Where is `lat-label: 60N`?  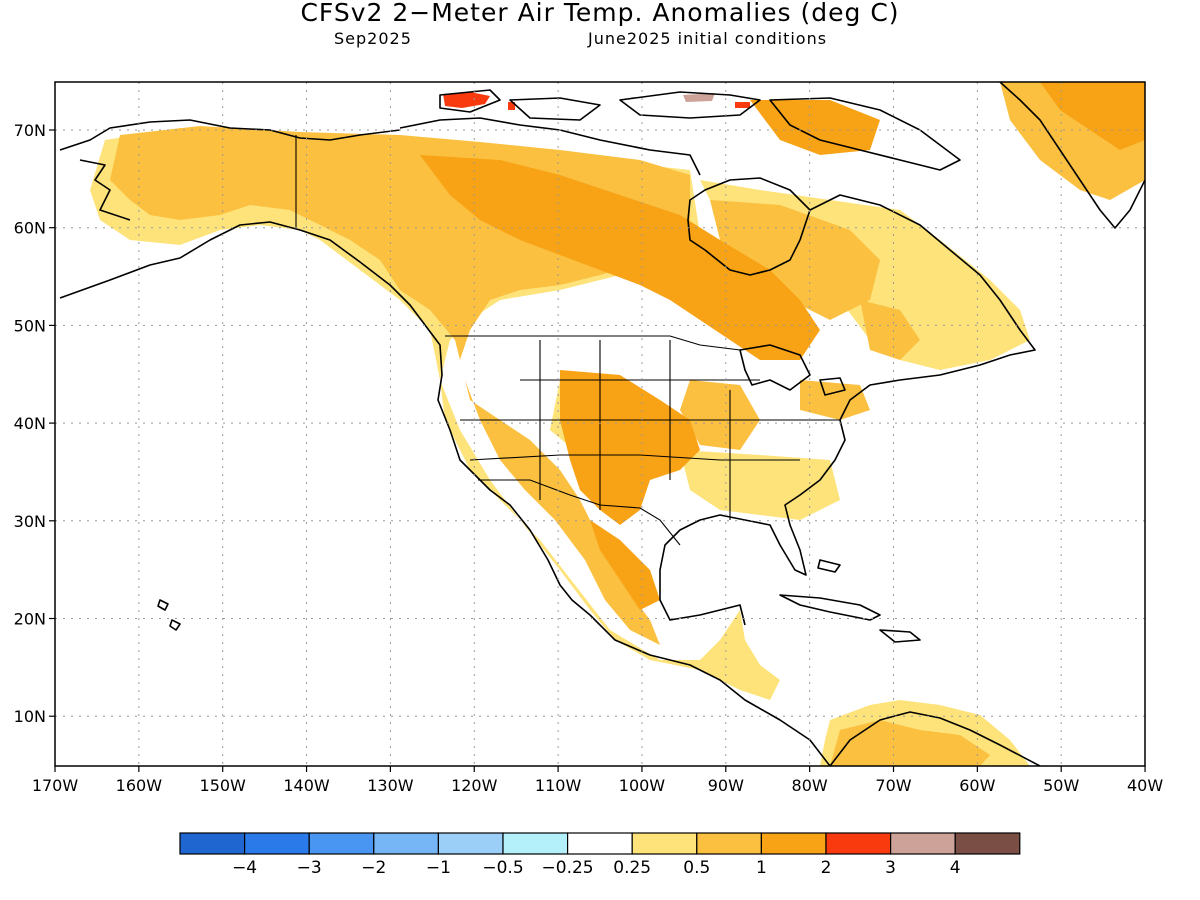 lat-label: 60N is located at coordinates (30, 228).